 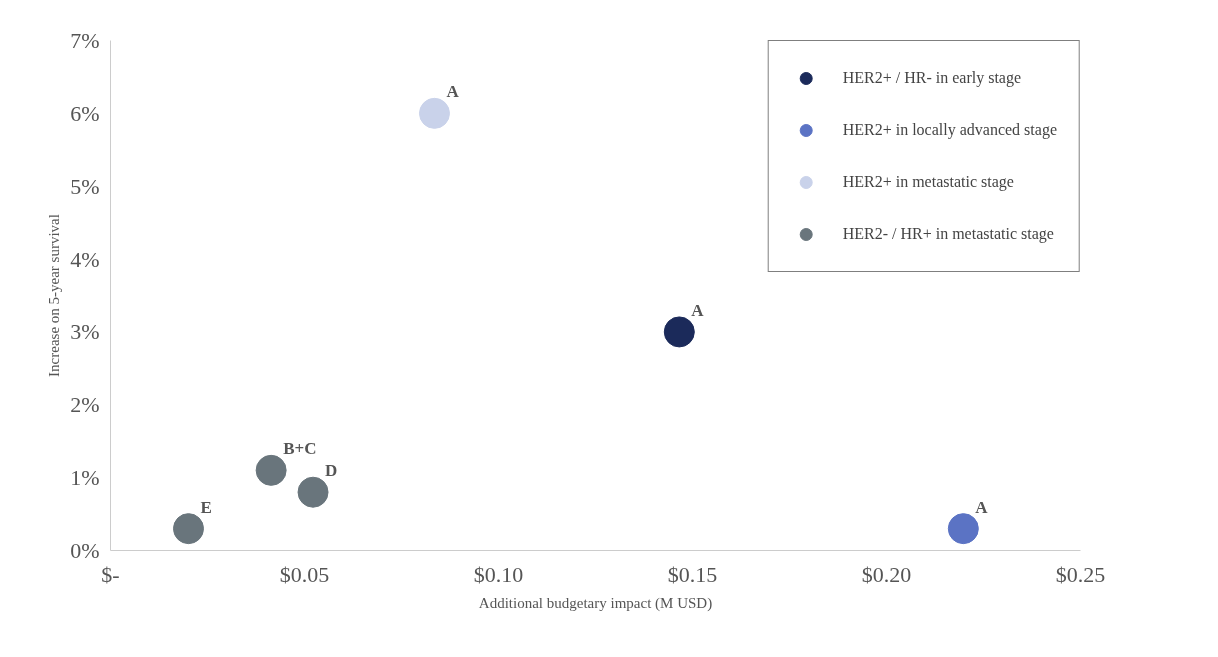 I want to click on y-tick-label: 3%, so click(x=85, y=332).